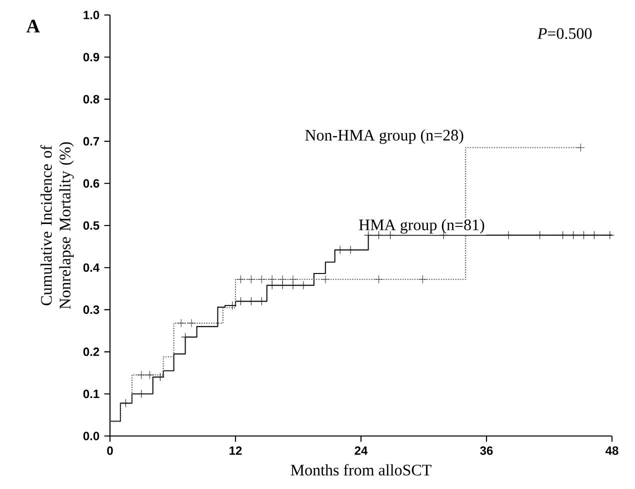 This screenshot has height=489, width=635. Describe the element at coordinates (91, 267) in the screenshot. I see `y-tick-label: 0.4` at that location.